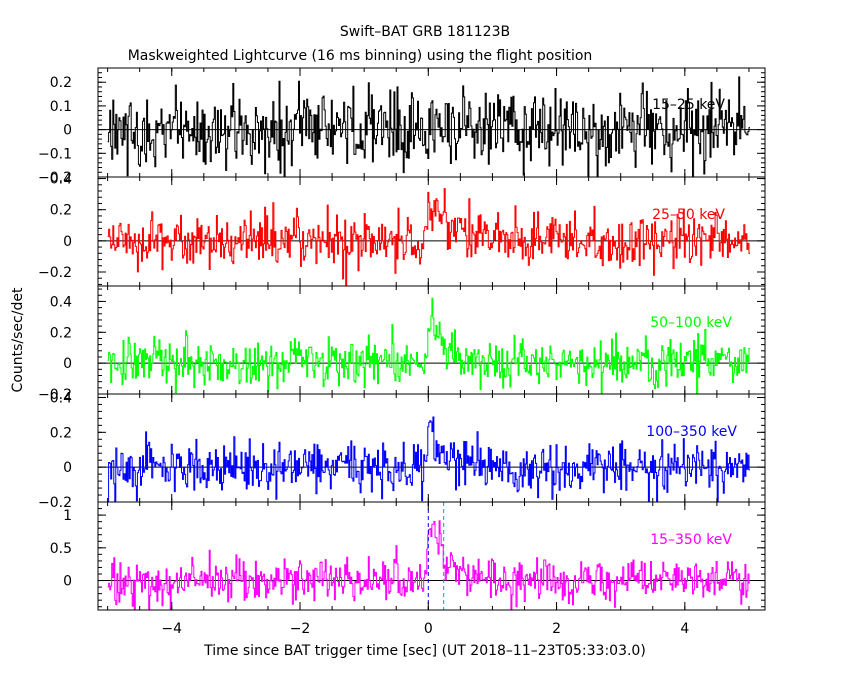  What do you see at coordinates (688, 105) in the screenshot?
I see `series-label-1: 15–25 keV` at bounding box center [688, 105].